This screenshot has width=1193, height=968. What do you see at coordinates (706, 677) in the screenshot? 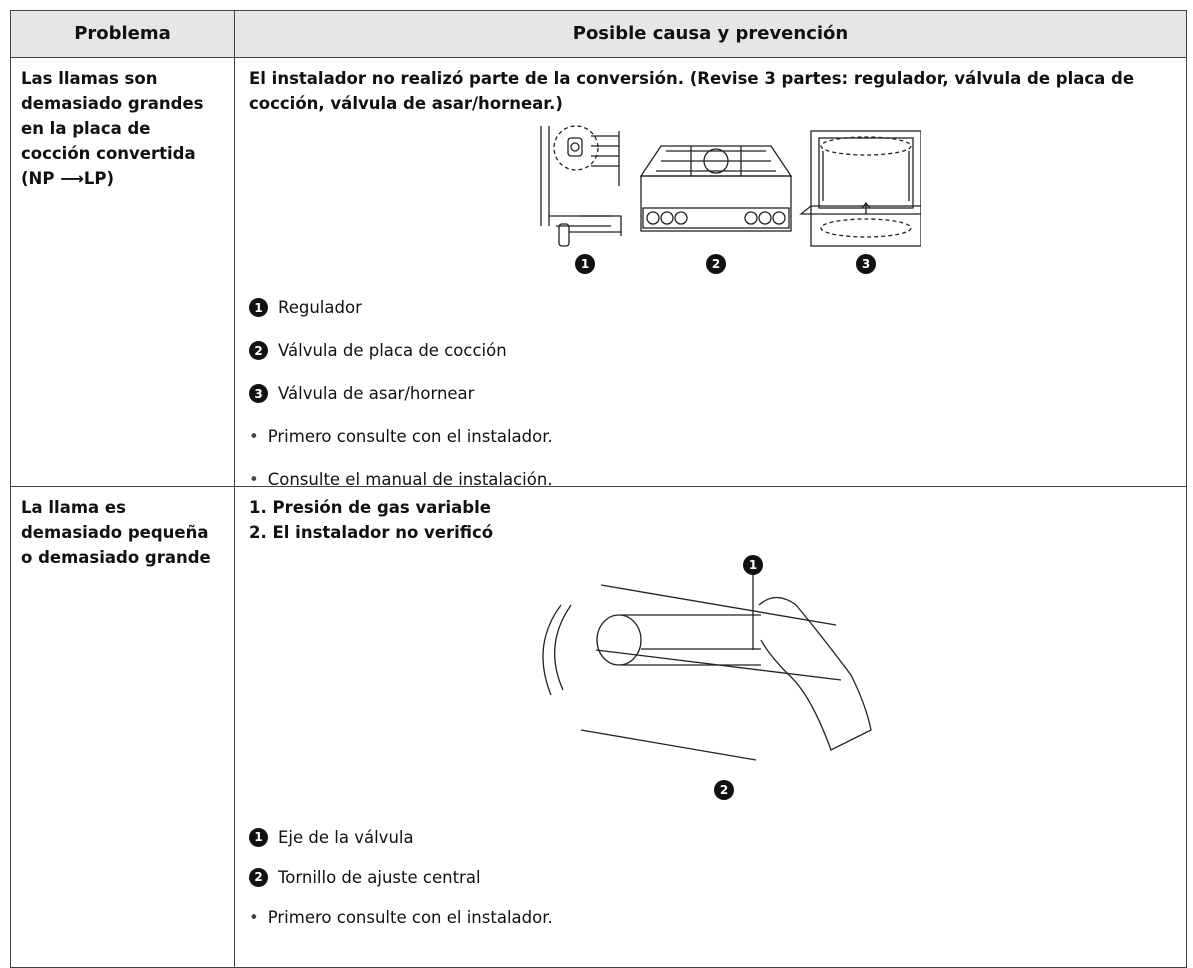
I see `figure: 1 2` at bounding box center [706, 677].